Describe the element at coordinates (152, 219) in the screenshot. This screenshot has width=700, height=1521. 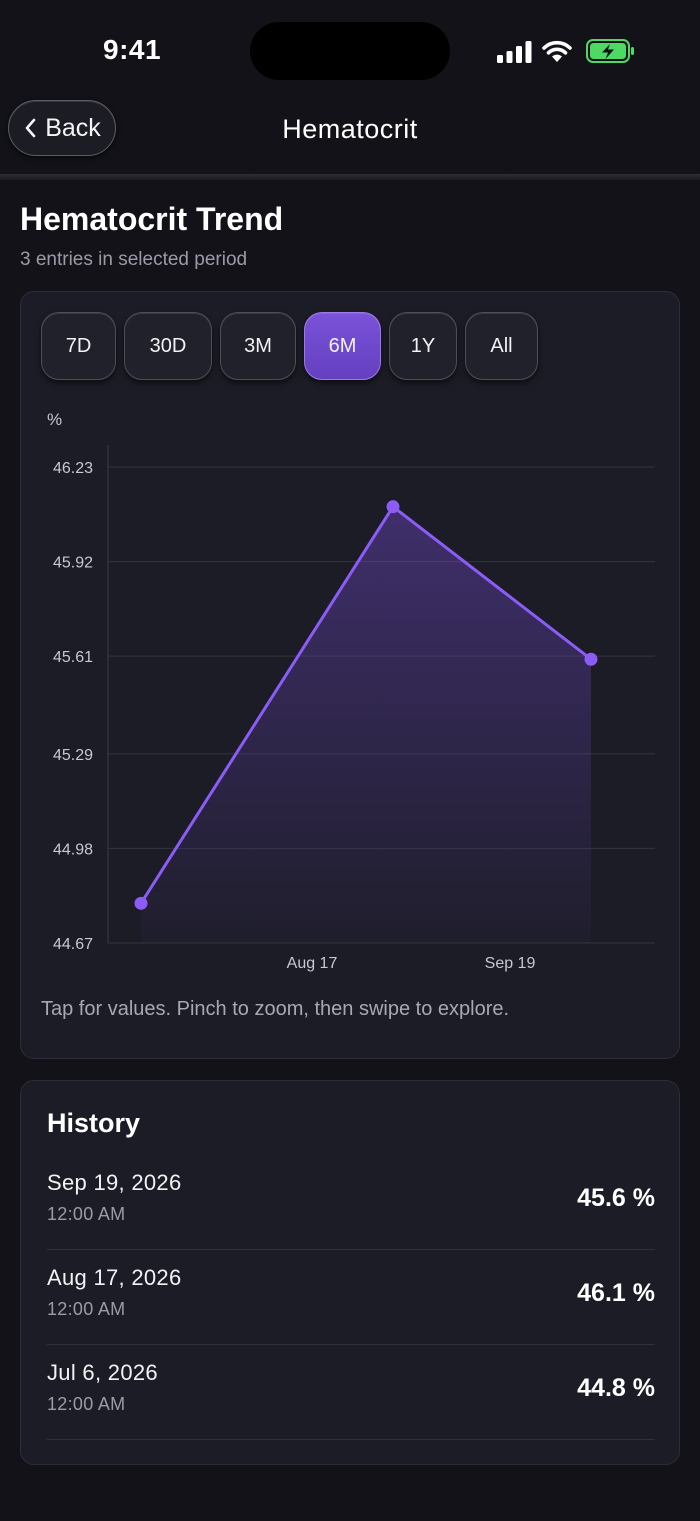
I see `page-title: Hematocrit Trend` at that location.